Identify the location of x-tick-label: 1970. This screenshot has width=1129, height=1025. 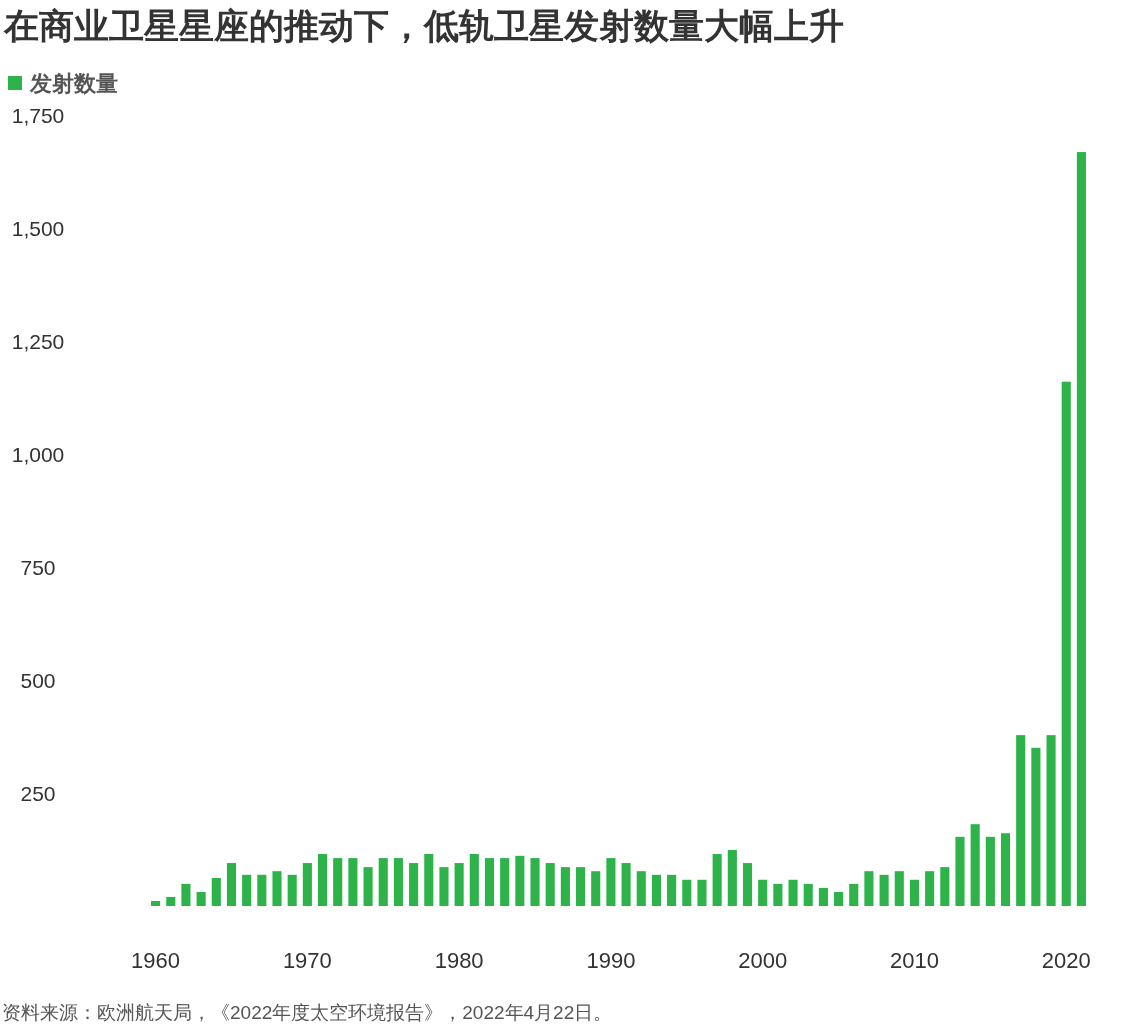
(307, 960).